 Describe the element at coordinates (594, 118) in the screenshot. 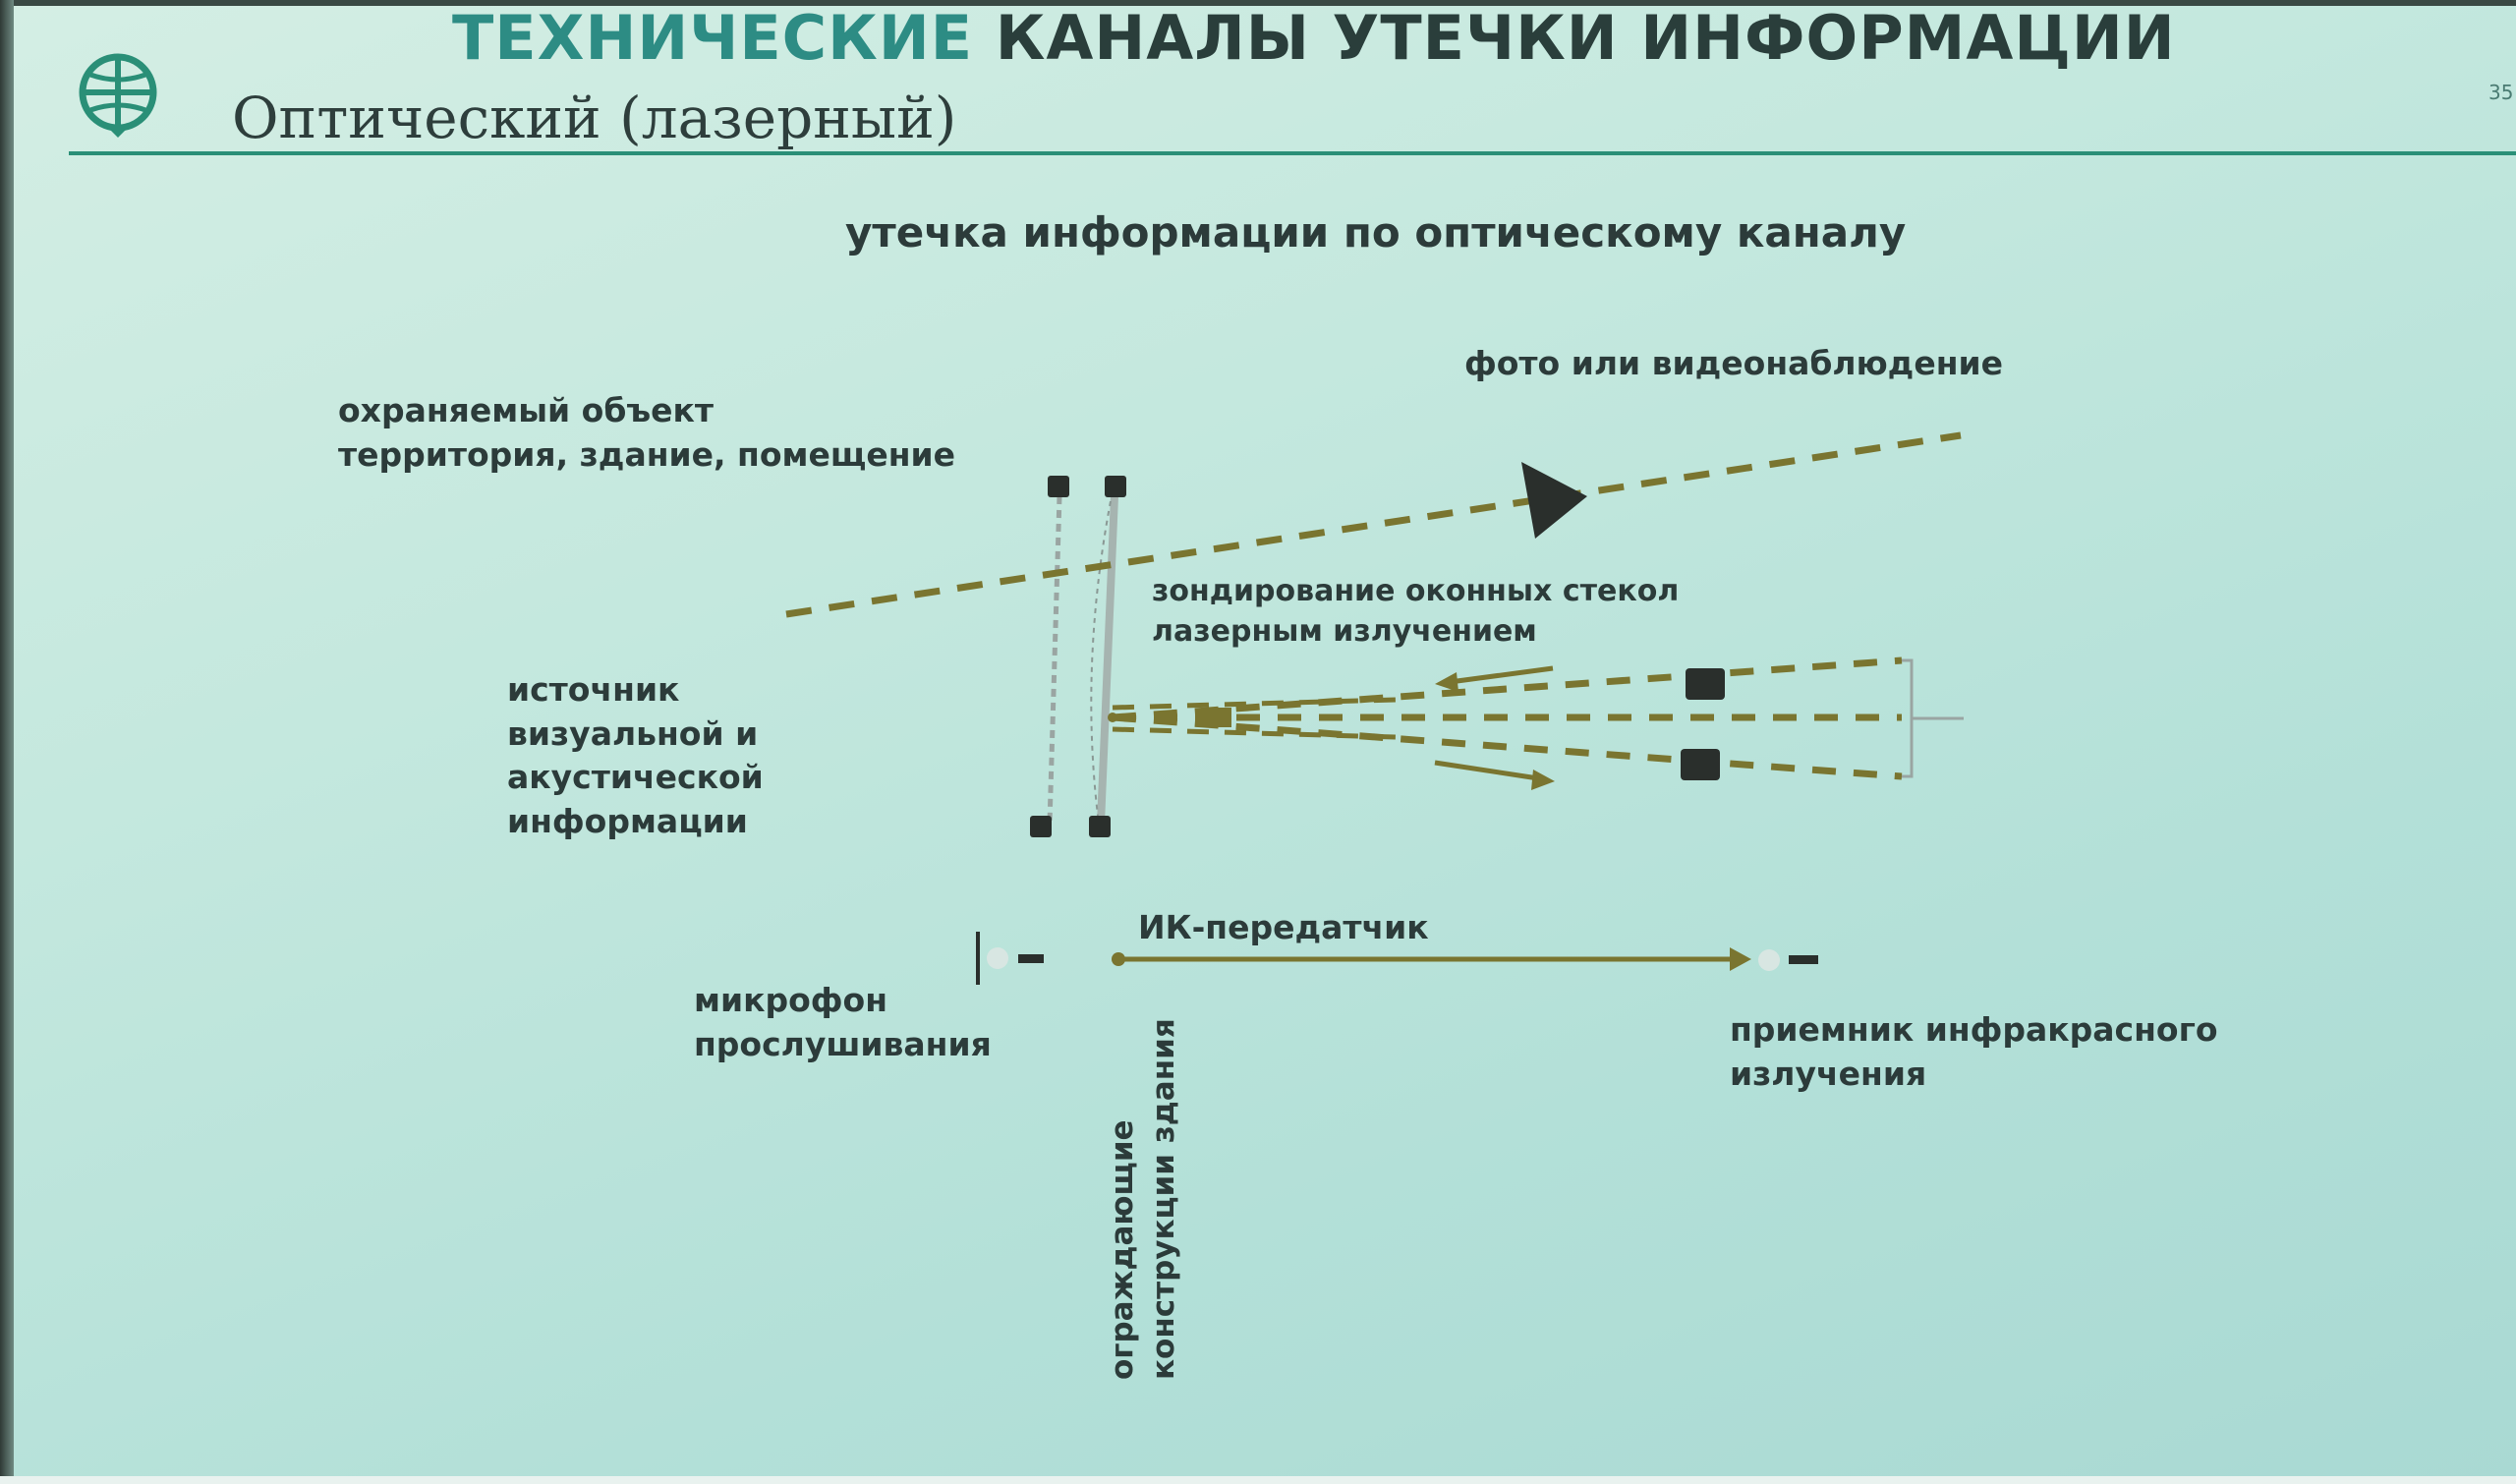

I see `slide-subtitle: Оптический (лазерный)` at that location.